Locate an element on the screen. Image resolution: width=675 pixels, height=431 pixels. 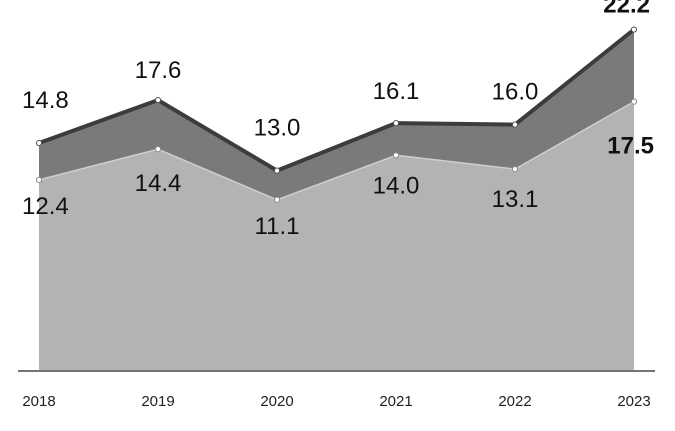
marker-lower-2018 is located at coordinates (39, 179).